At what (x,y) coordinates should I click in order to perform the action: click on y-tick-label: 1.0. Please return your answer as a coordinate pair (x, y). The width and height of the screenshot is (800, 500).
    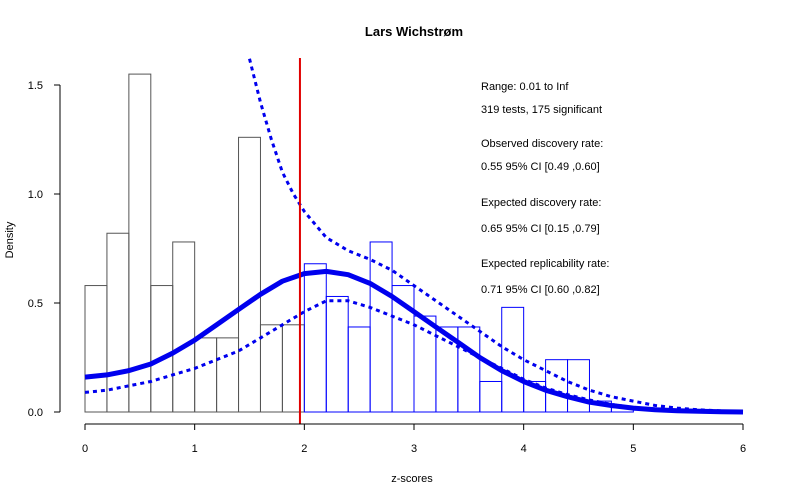
    Looking at the image, I should click on (35, 195).